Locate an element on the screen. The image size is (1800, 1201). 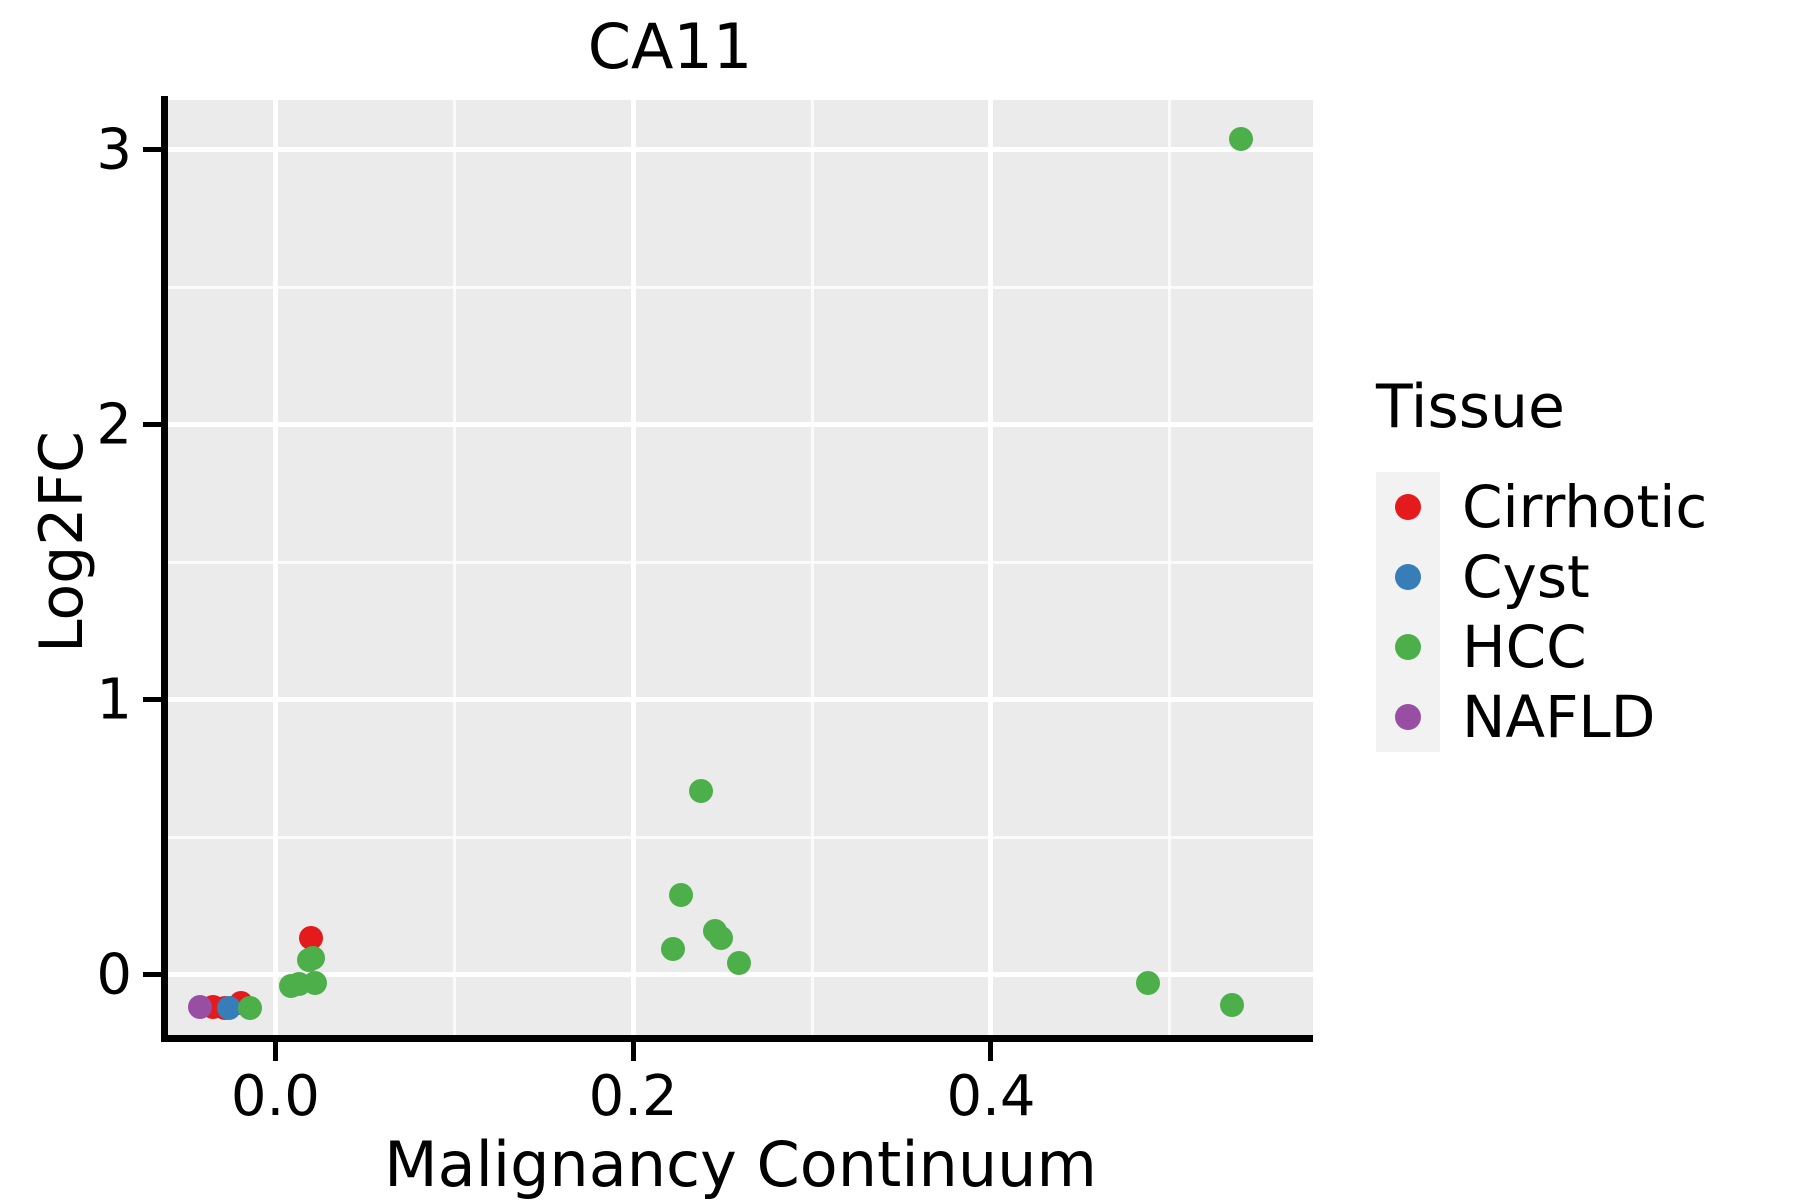
data-point-cyst is located at coordinates (228, 1008).